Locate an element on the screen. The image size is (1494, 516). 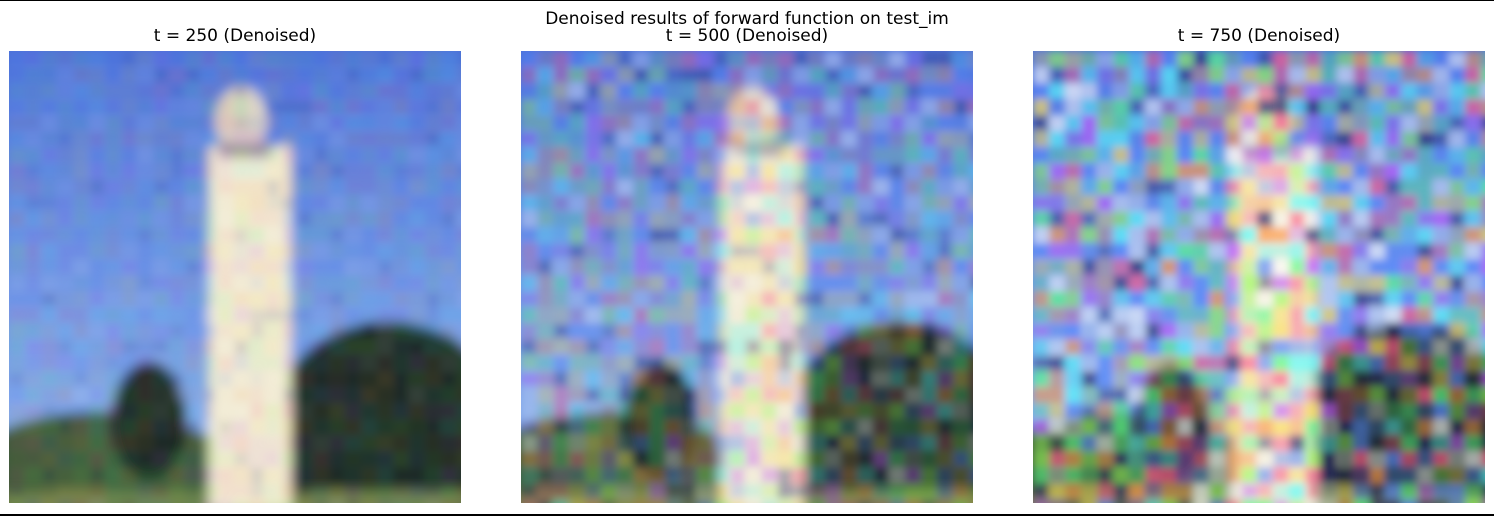
panel-title-t750: t = 750 (Denoised) is located at coordinates (1259, 36).